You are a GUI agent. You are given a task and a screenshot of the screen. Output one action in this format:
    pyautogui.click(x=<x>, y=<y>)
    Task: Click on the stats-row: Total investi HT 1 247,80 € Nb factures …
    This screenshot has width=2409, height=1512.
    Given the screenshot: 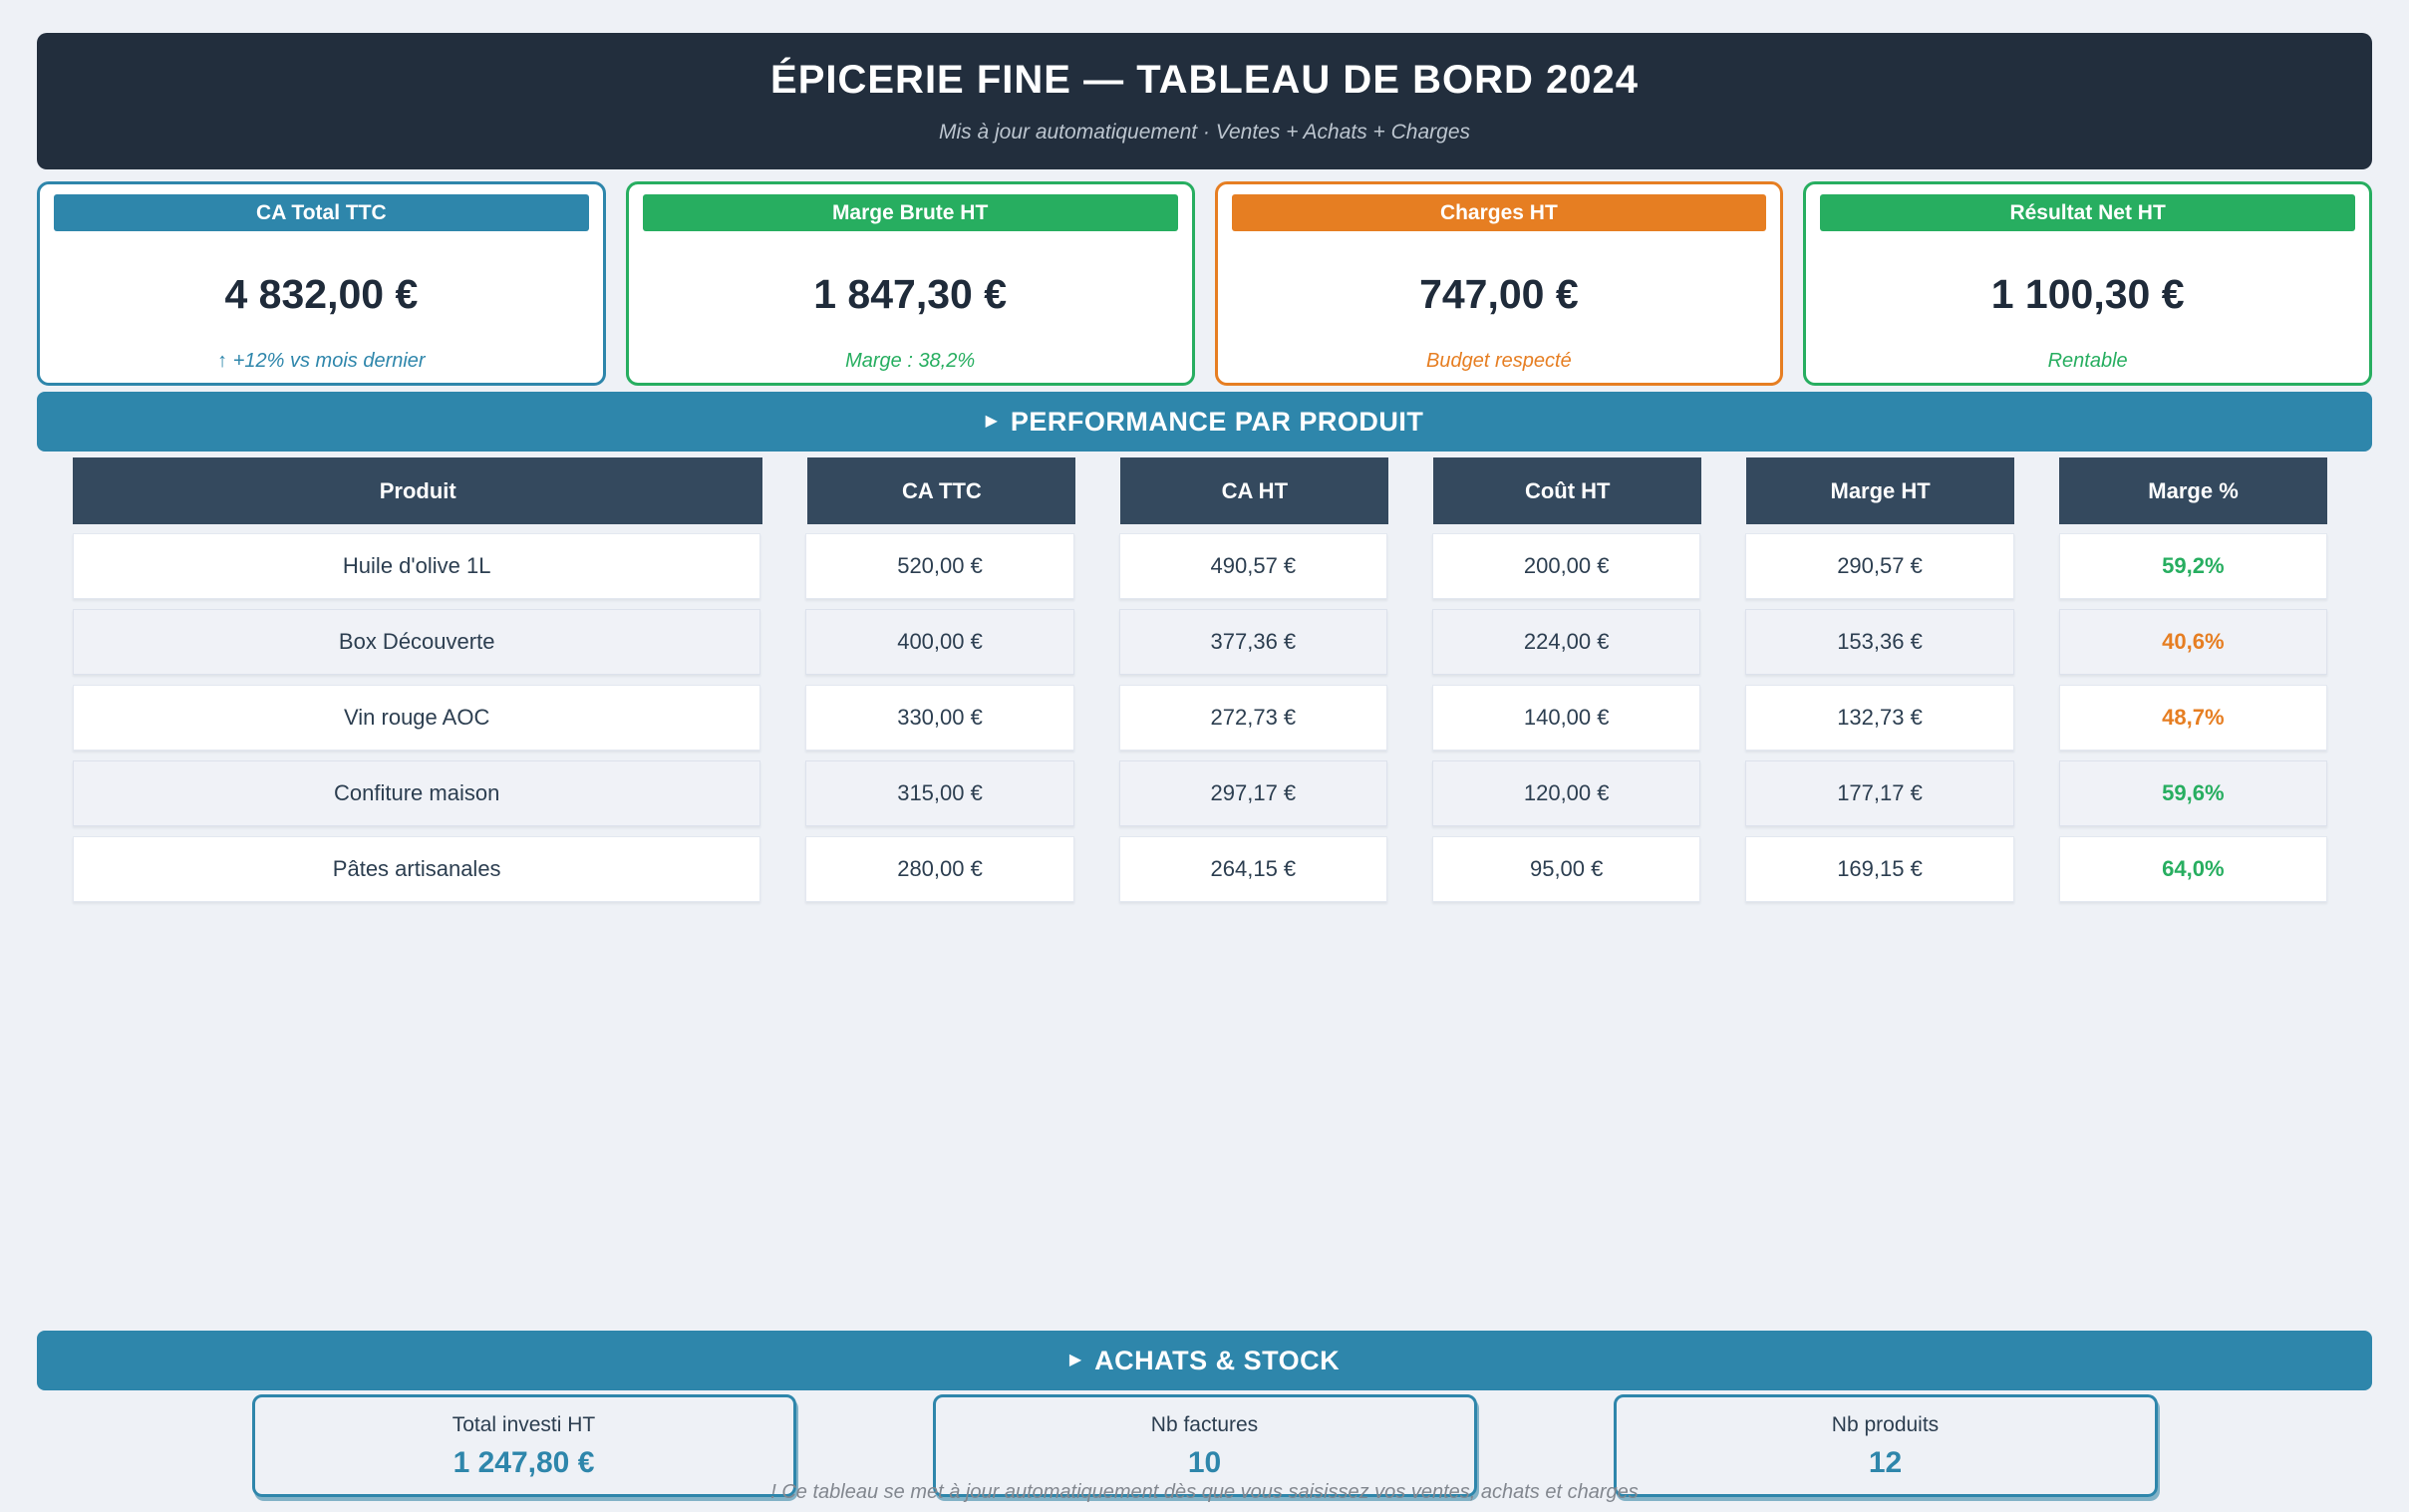 What is the action you would take?
    pyautogui.click(x=1204, y=1445)
    